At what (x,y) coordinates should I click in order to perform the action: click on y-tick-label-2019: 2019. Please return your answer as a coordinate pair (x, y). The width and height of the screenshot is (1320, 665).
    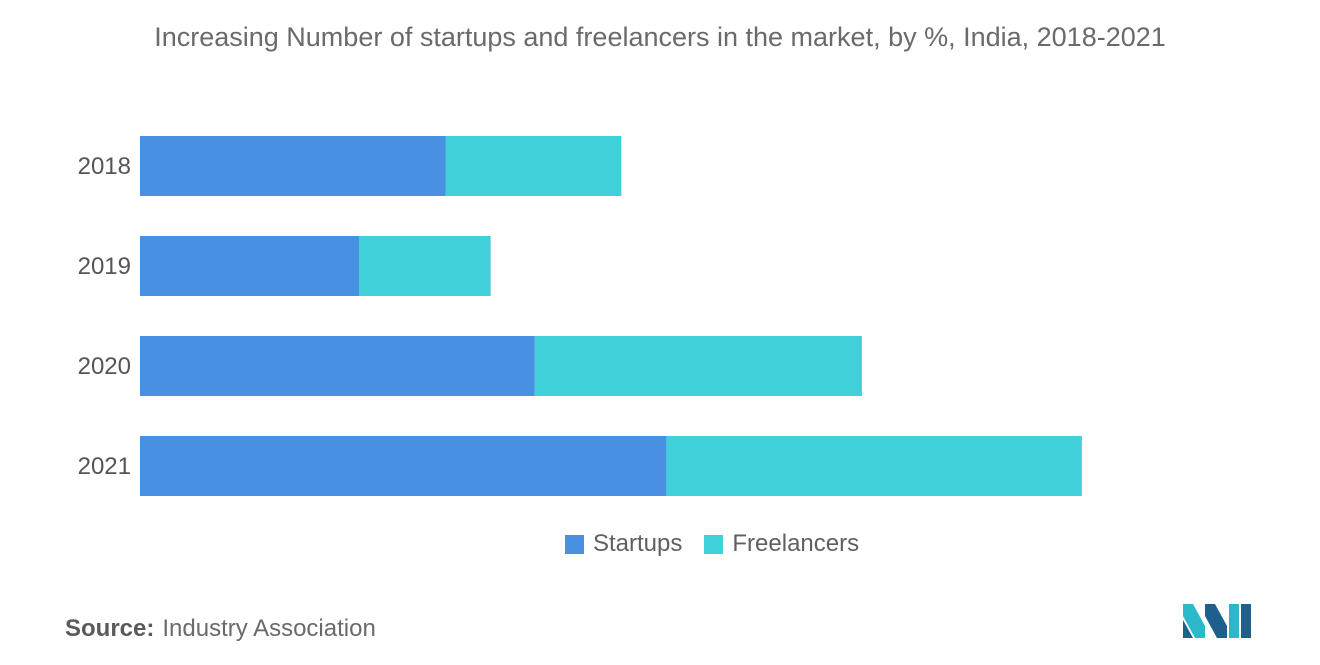
    Looking at the image, I should click on (104, 266).